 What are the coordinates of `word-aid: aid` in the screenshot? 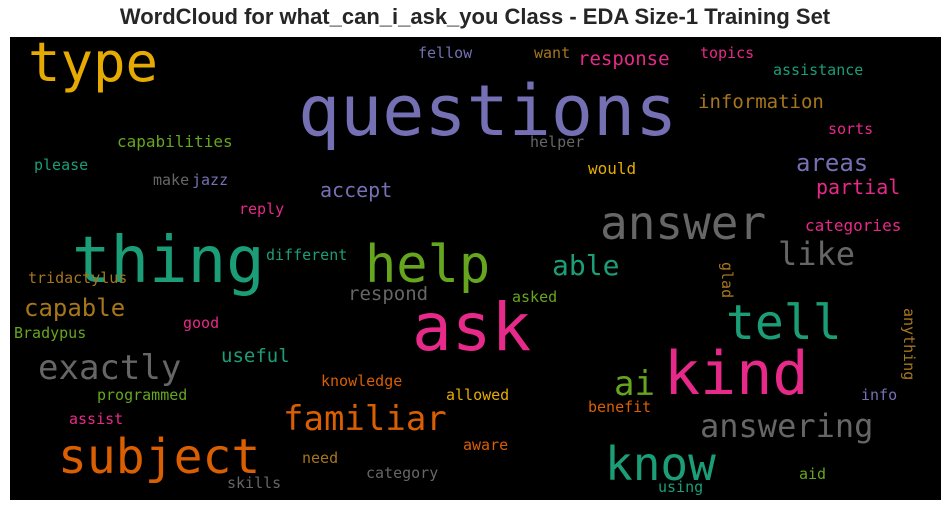 It's located at (812, 474).